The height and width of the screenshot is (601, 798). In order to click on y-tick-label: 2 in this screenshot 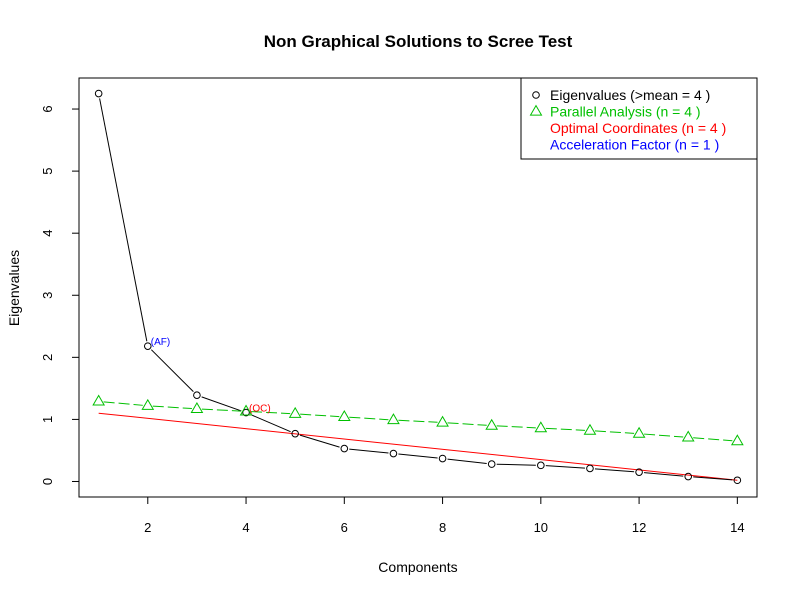, I will do `click(47, 357)`.